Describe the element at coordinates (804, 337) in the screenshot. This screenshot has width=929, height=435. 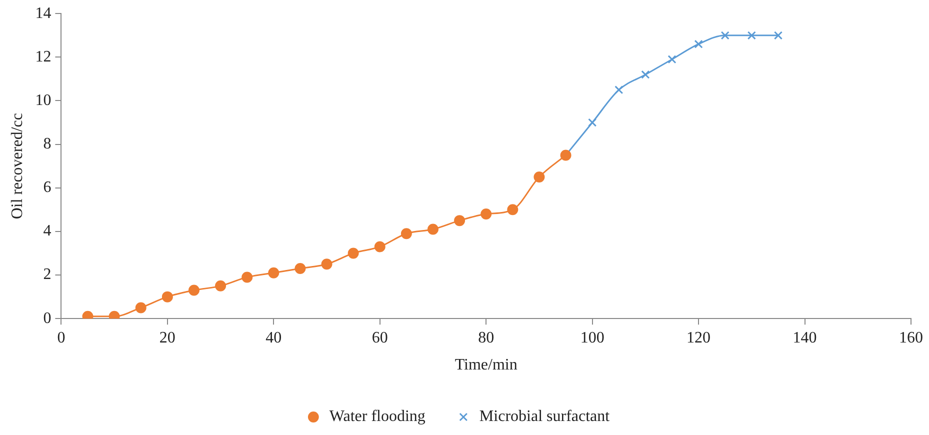
I see `x-tick-label: 140` at that location.